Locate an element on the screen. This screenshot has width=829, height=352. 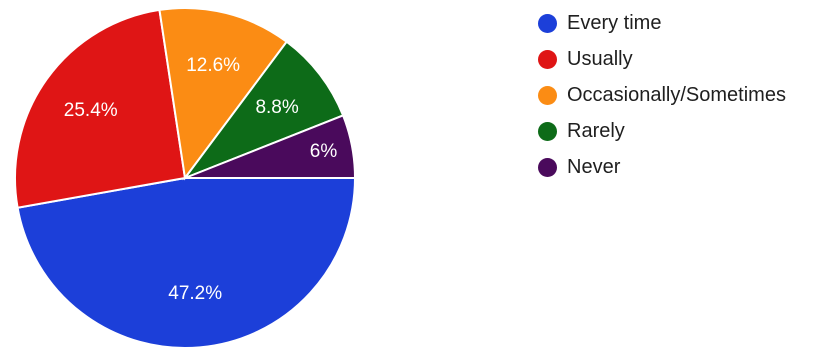
legend-label-usually: Usually is located at coordinates (600, 58).